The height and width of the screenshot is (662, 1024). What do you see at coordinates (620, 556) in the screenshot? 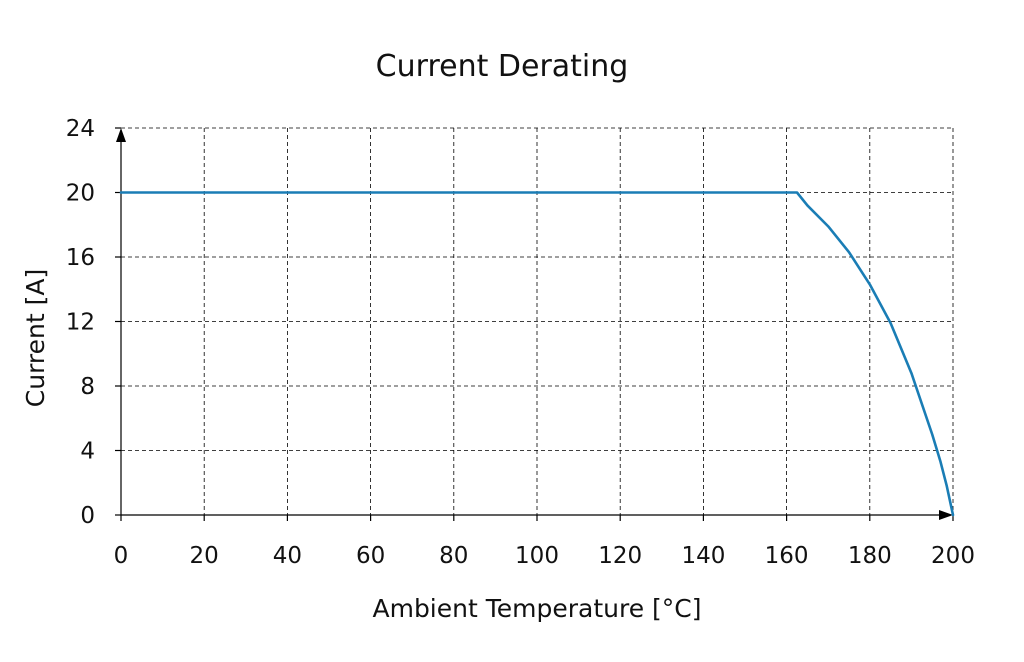
I see `x-tick-label-120: 120` at bounding box center [620, 556].